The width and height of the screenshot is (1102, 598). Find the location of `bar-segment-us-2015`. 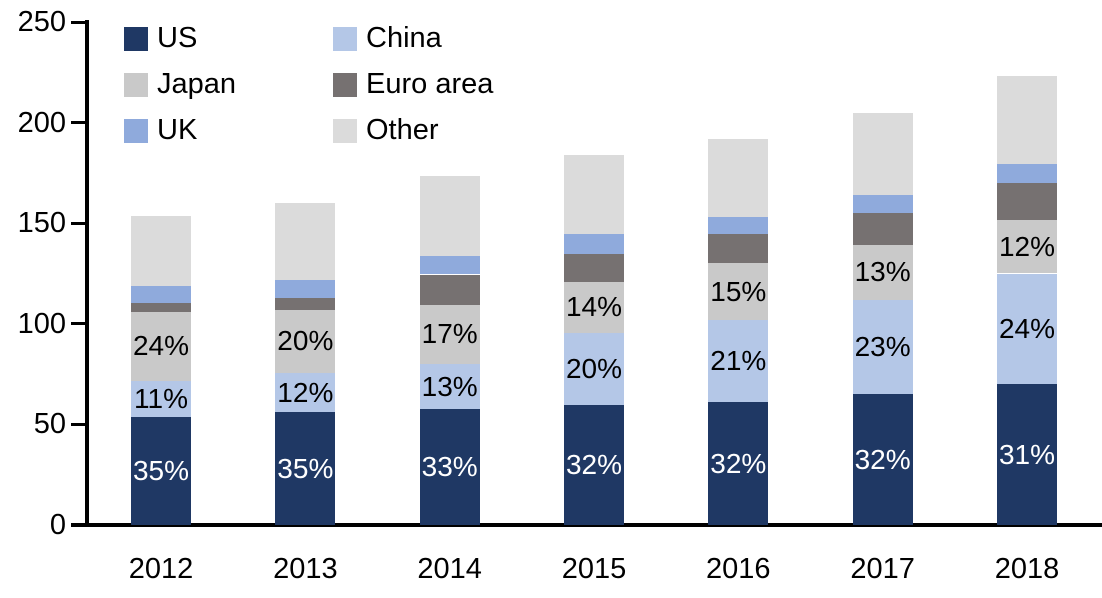

bar-segment-us-2015 is located at coordinates (593, 465).